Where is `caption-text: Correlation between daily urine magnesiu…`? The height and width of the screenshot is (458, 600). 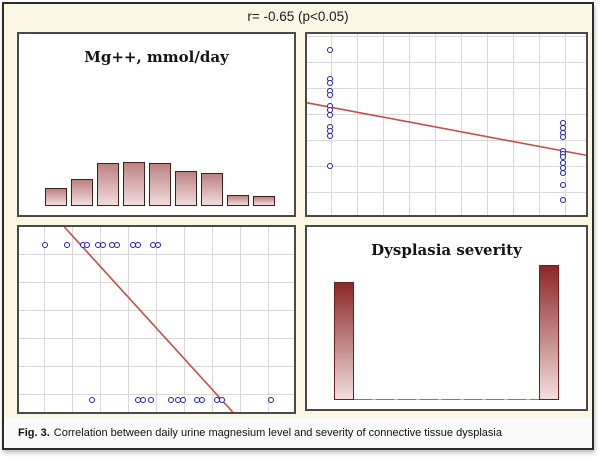
caption-text: Correlation between daily urine magnesiu… is located at coordinates (277, 433).